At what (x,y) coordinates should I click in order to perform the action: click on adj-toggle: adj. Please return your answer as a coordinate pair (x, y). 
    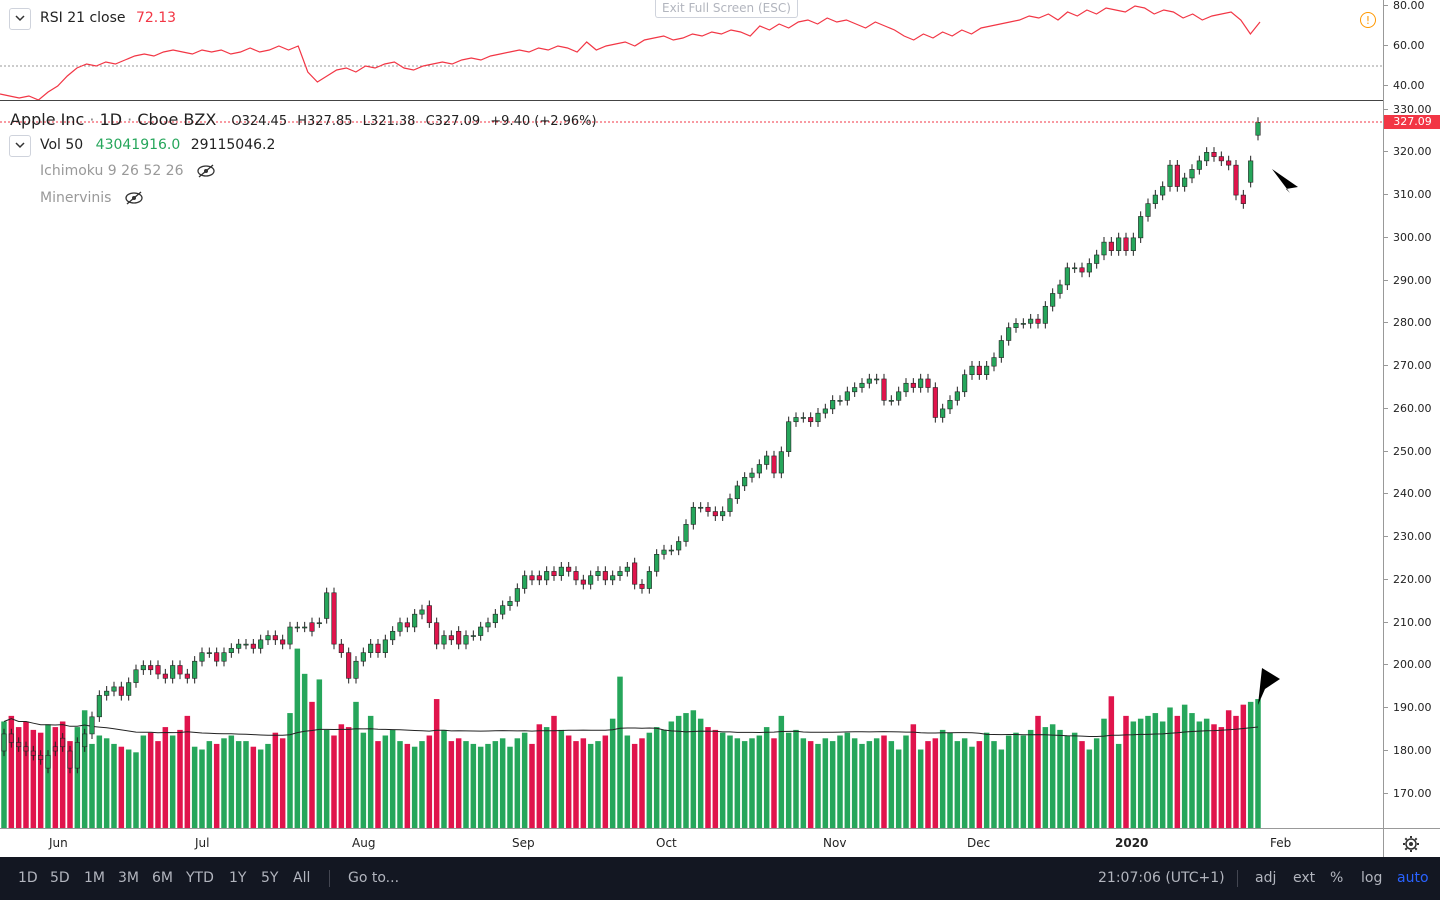
    Looking at the image, I should click on (1266, 878).